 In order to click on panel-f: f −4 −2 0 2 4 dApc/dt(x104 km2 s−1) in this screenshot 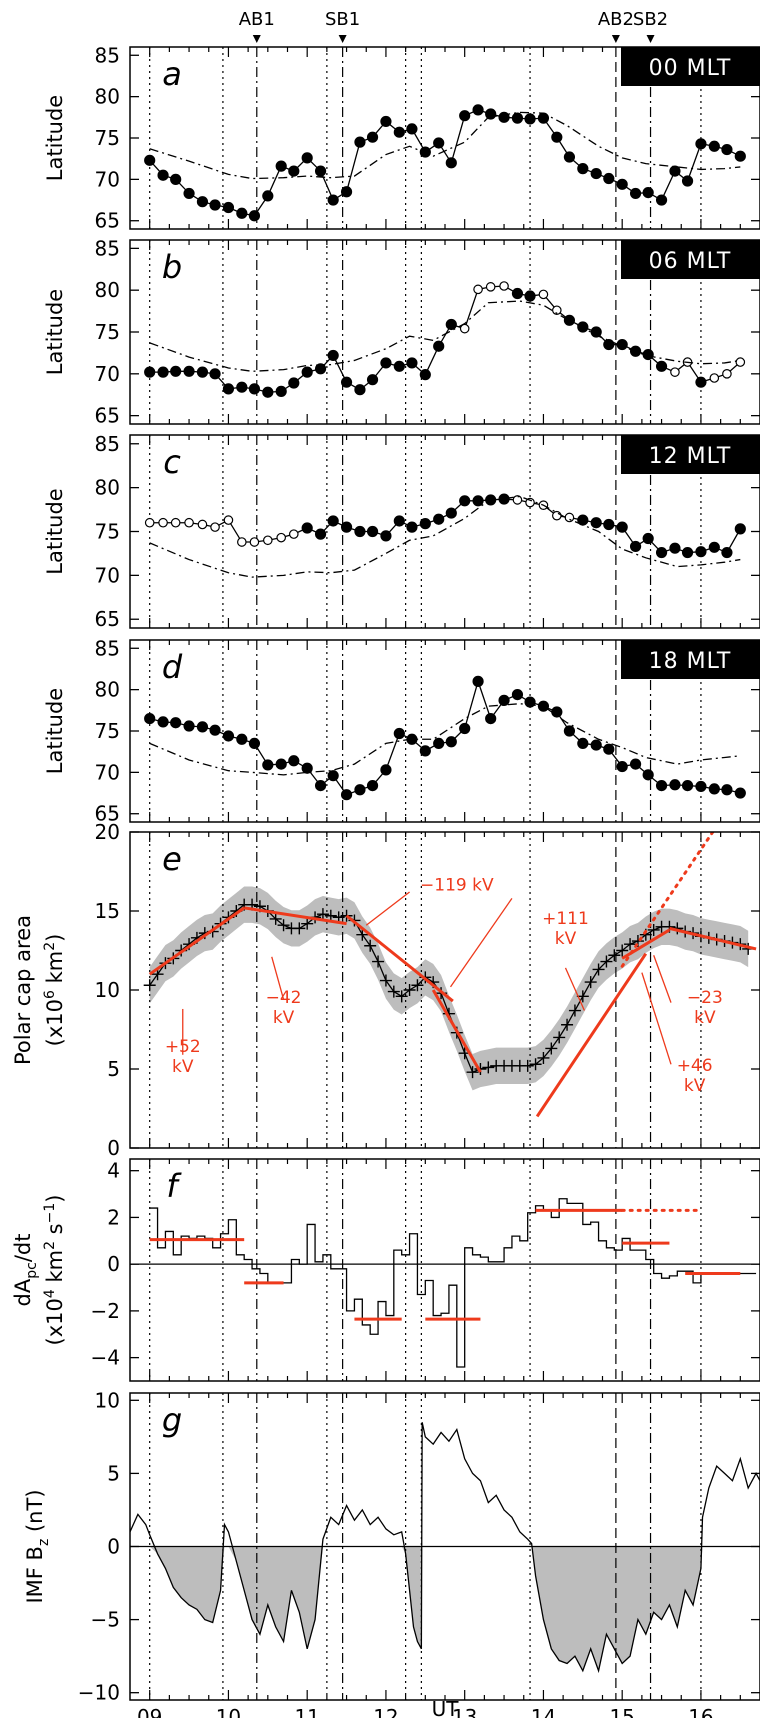, I will do `click(385, 1270)`.